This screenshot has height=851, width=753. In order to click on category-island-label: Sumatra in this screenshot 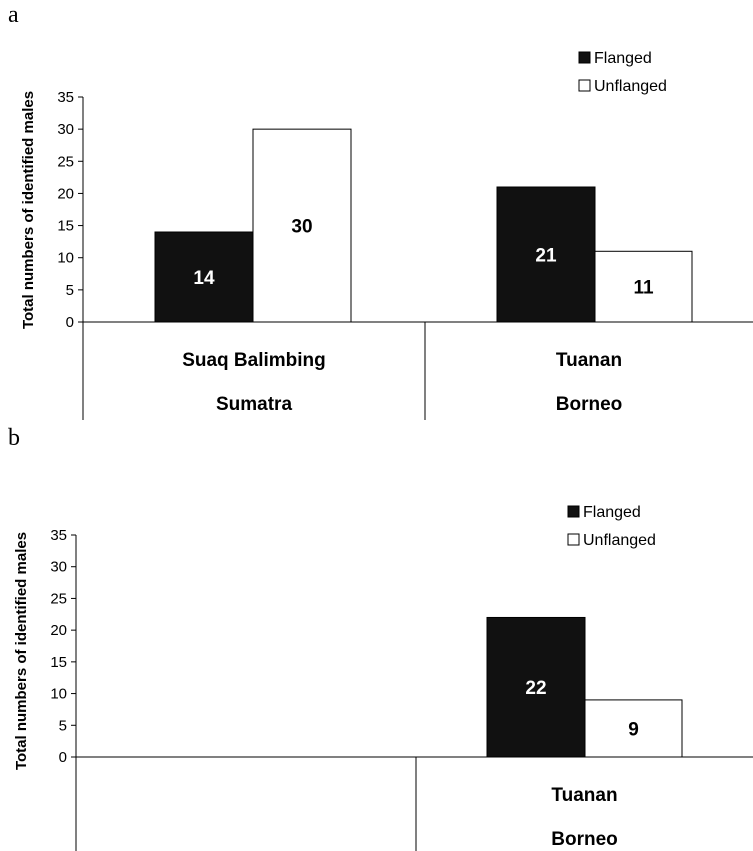, I will do `click(254, 404)`.